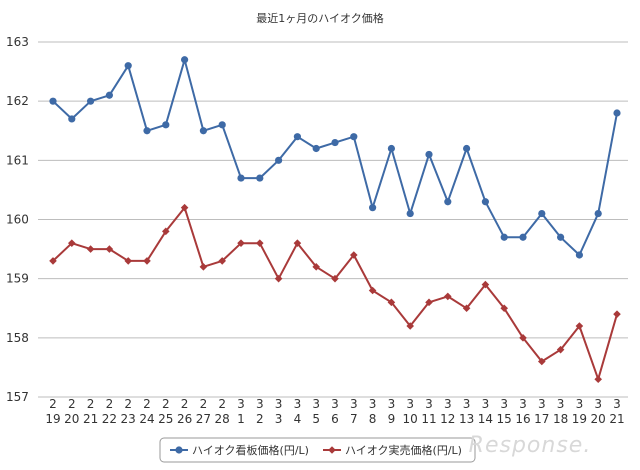  I want to click on legend-box, so click(317, 450).